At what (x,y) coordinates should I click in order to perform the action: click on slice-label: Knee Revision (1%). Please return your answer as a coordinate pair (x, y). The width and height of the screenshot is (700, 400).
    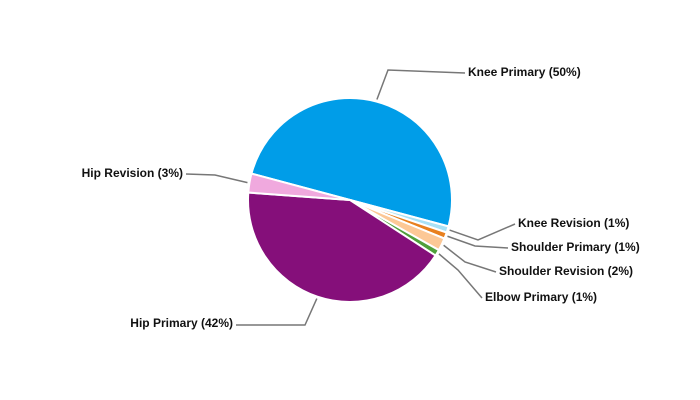
    Looking at the image, I should click on (573, 223).